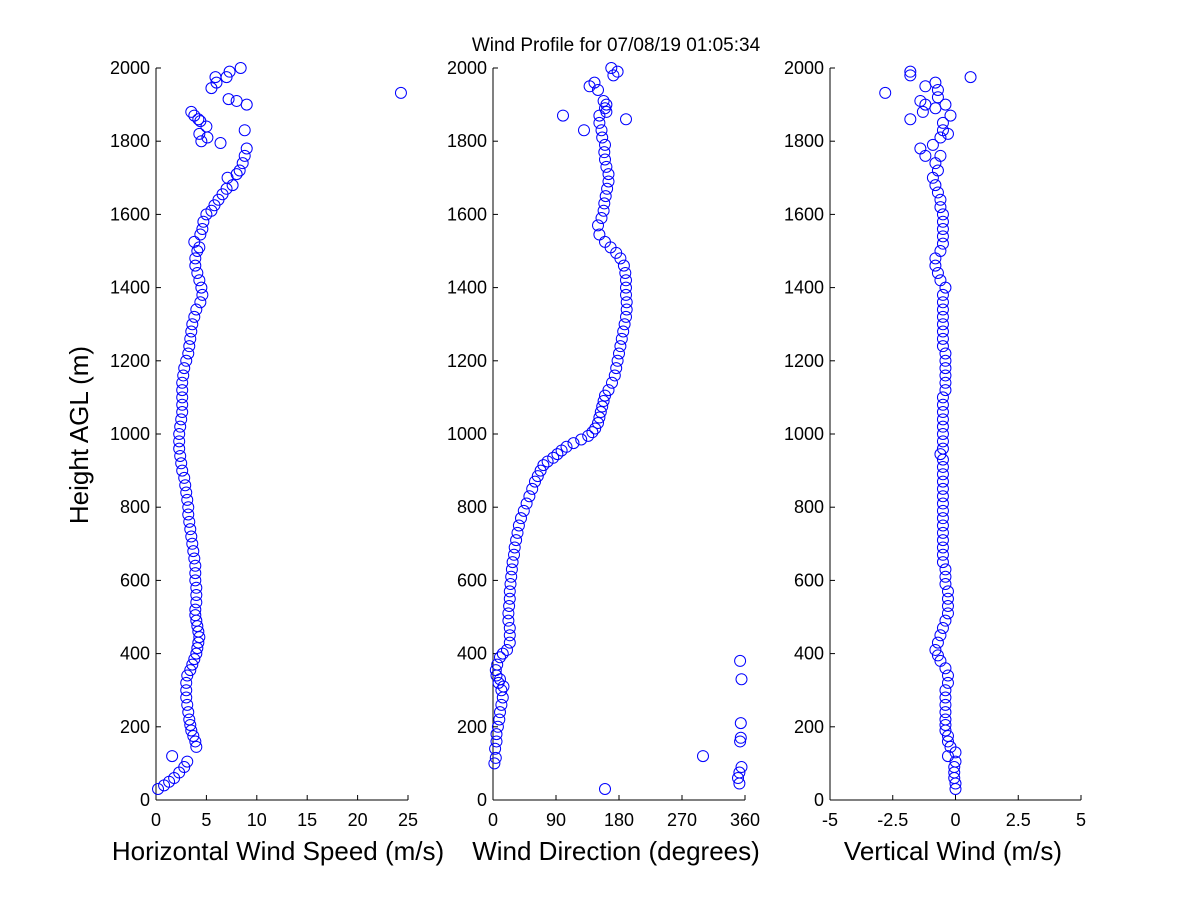  Describe the element at coordinates (257, 820) in the screenshot. I see `x-tick-label: 10` at that location.